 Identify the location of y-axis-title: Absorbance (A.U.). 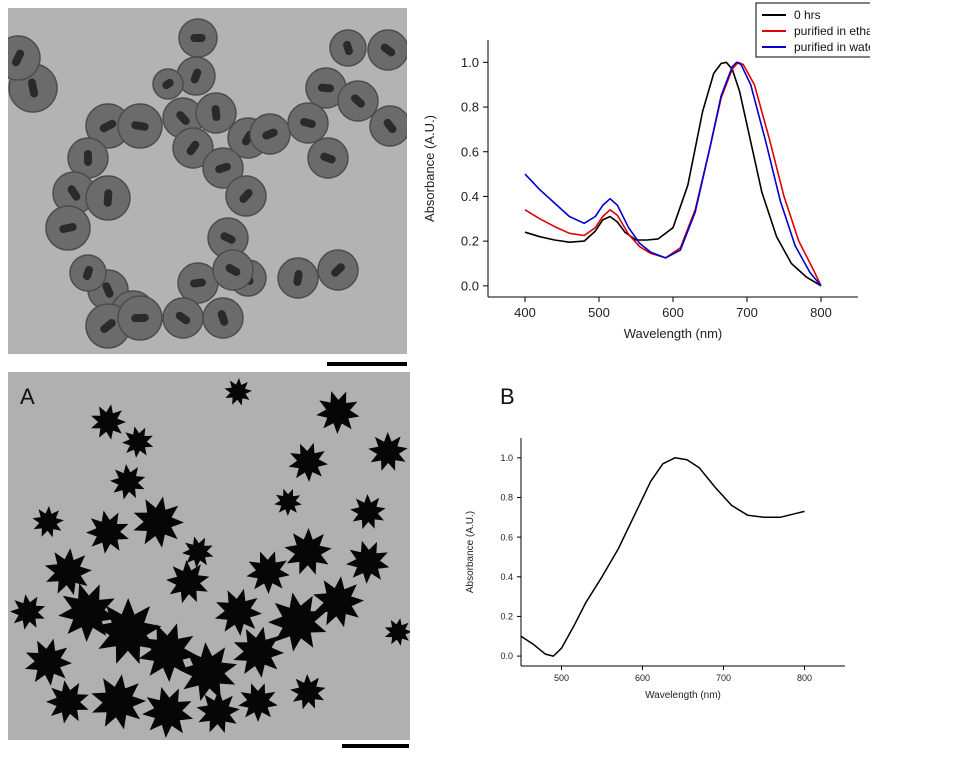
(470, 552).